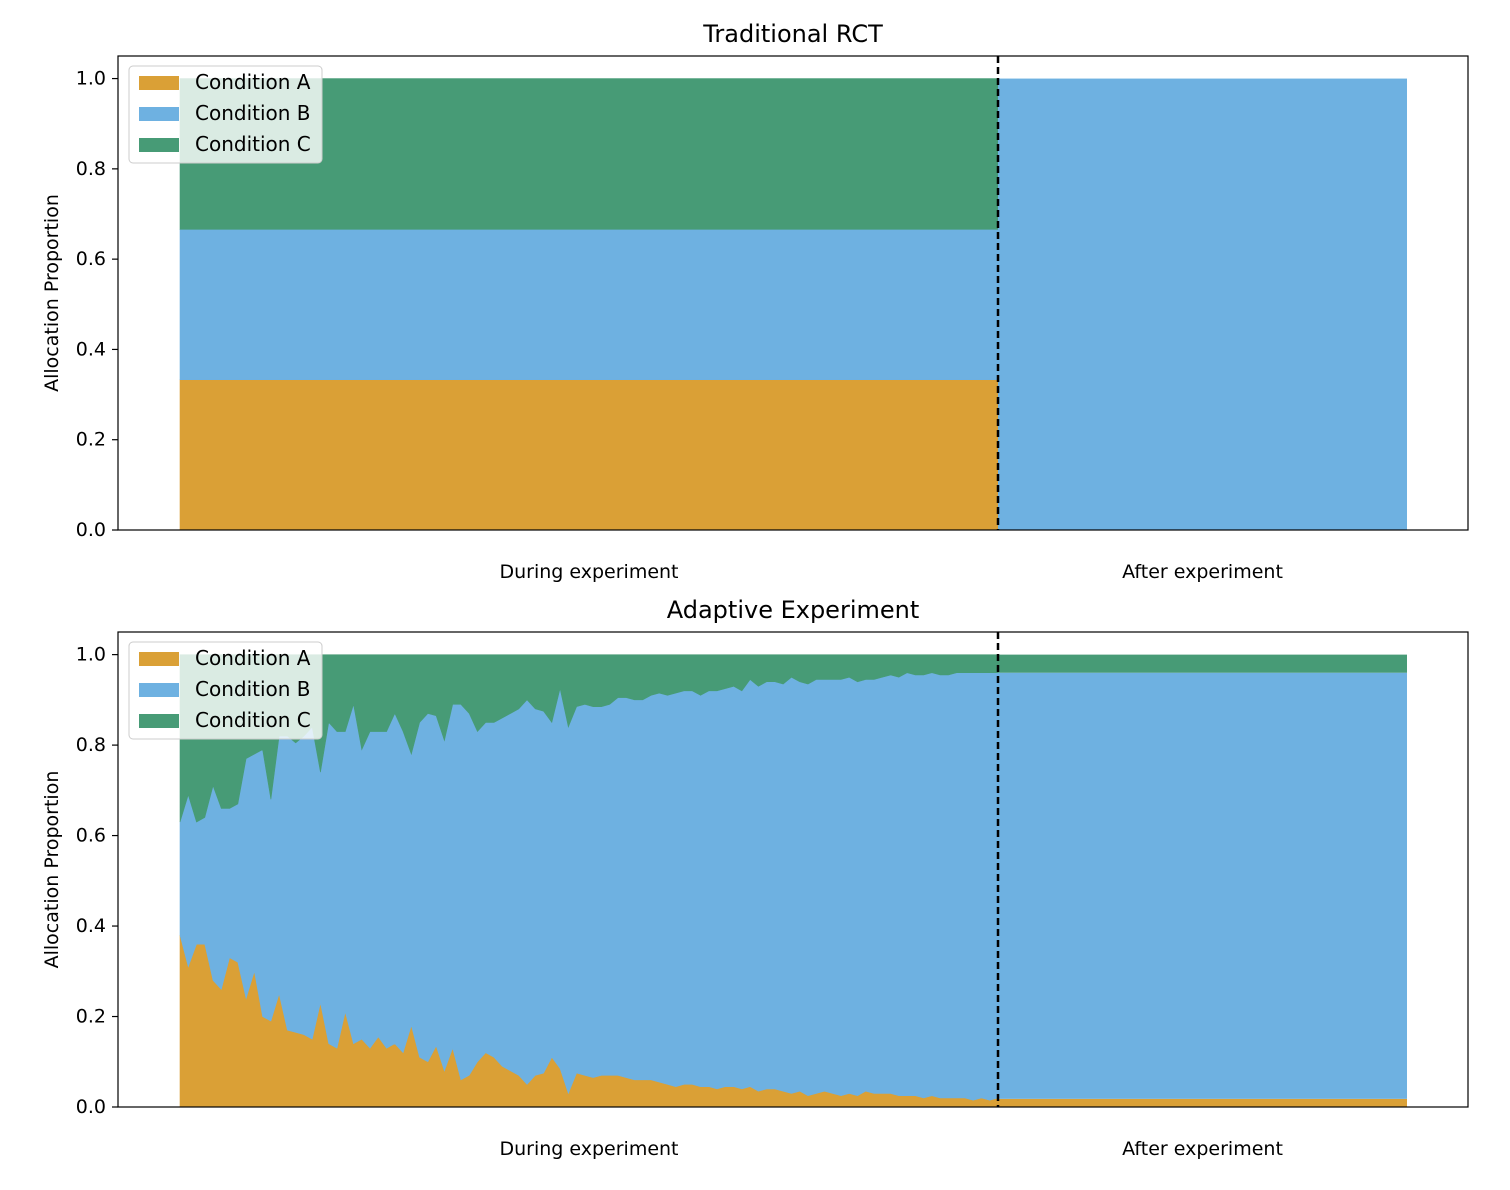 The image size is (1510, 1190). What do you see at coordinates (1202, 663) in the screenshot?
I see `area-after-condition-c` at bounding box center [1202, 663].